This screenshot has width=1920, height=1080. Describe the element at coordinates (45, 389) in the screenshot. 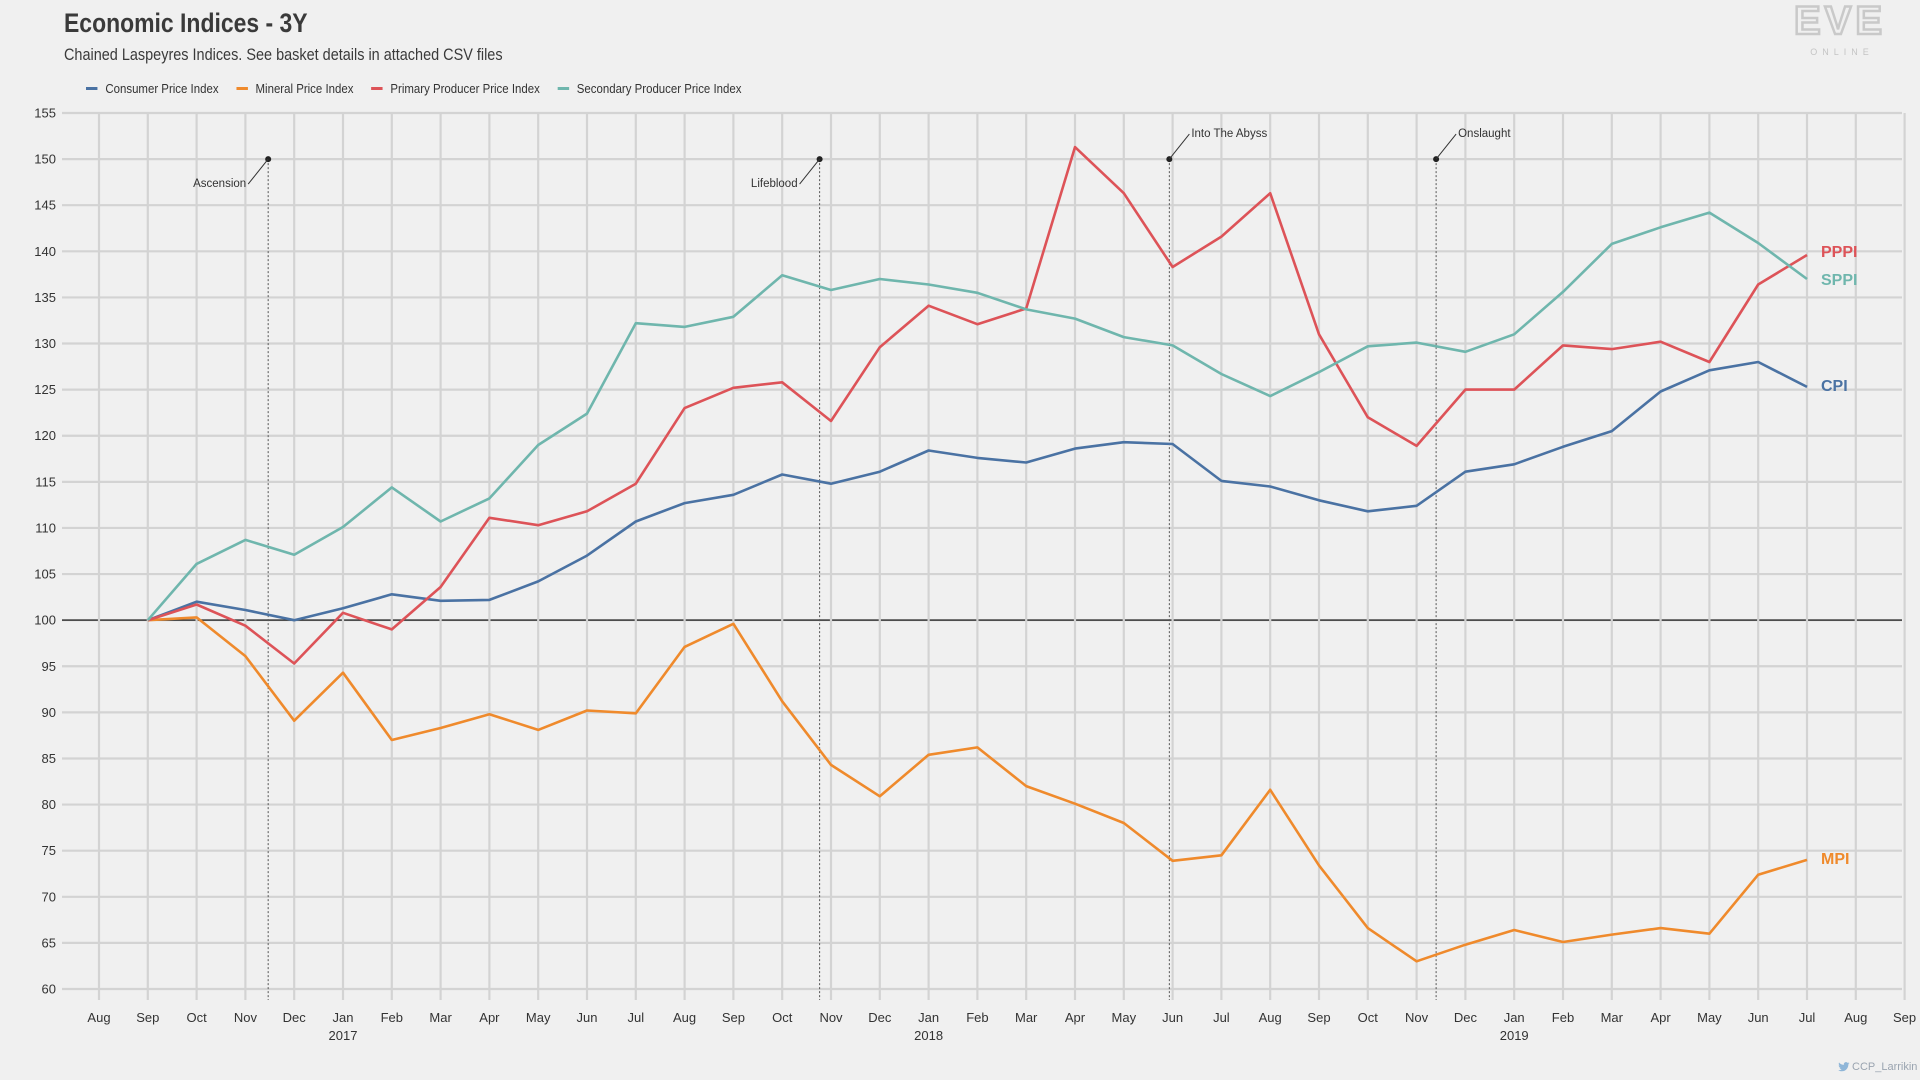

I see `y-tick-label: 125` at that location.